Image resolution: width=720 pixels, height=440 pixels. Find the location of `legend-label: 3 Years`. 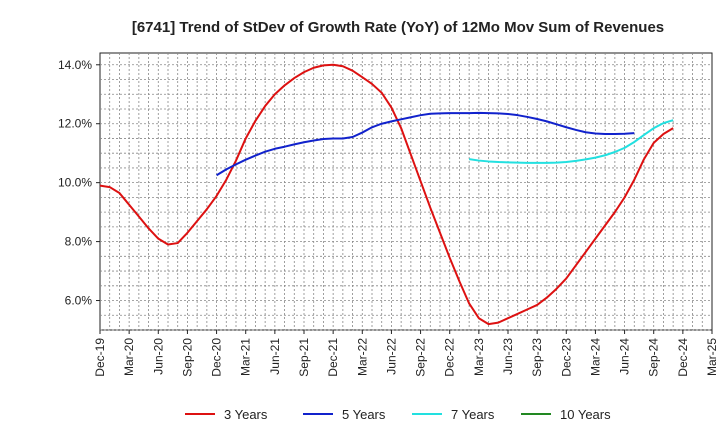

legend-label: 3 Years is located at coordinates (246, 414).